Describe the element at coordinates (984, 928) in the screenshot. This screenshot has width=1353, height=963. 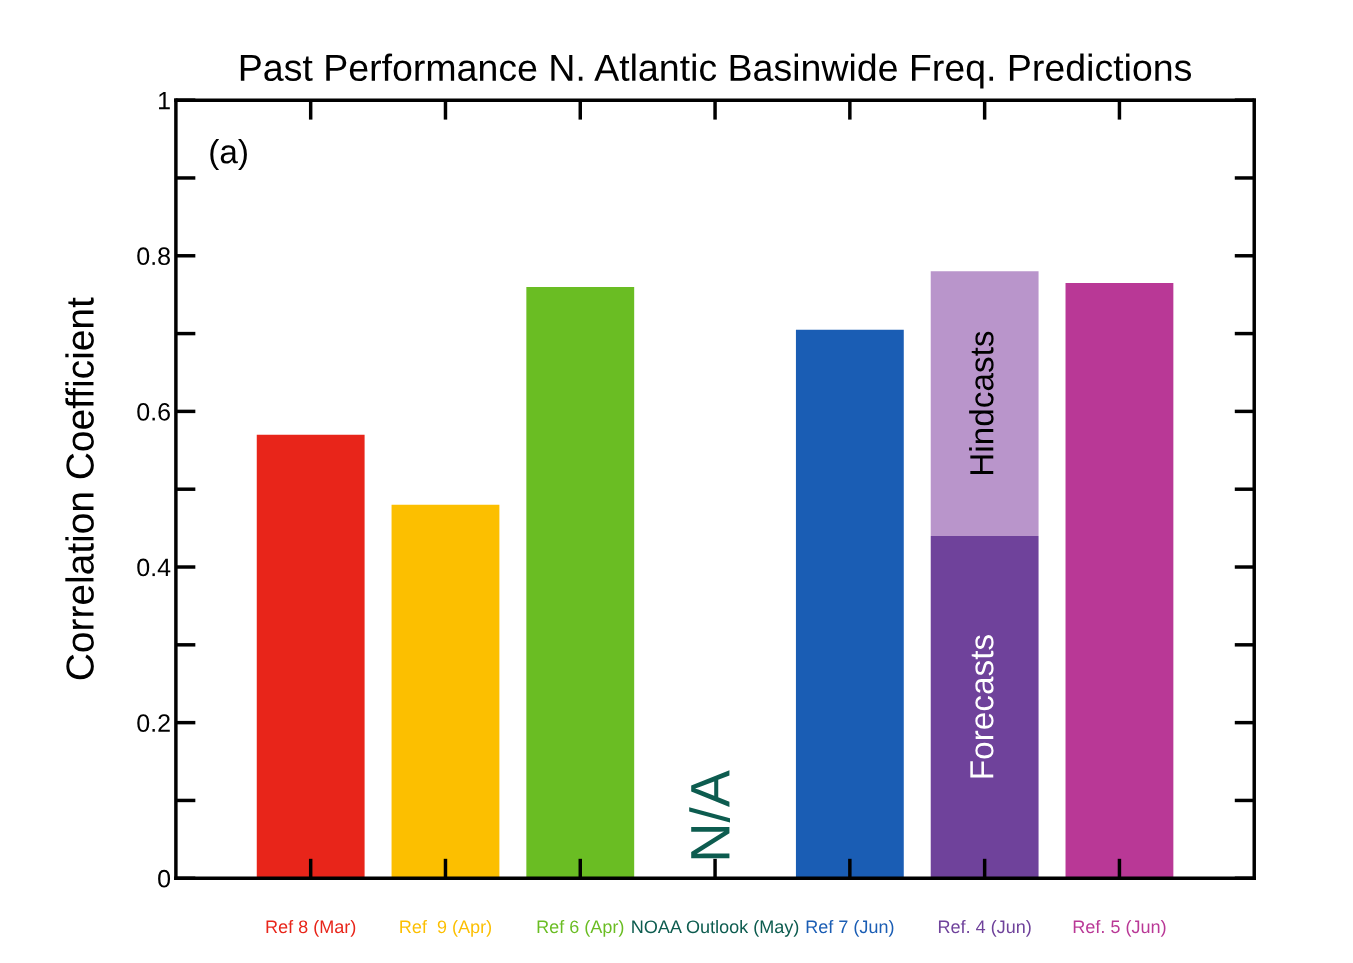
I see `x-tick-label: Ref. 4 (Jun)` at that location.